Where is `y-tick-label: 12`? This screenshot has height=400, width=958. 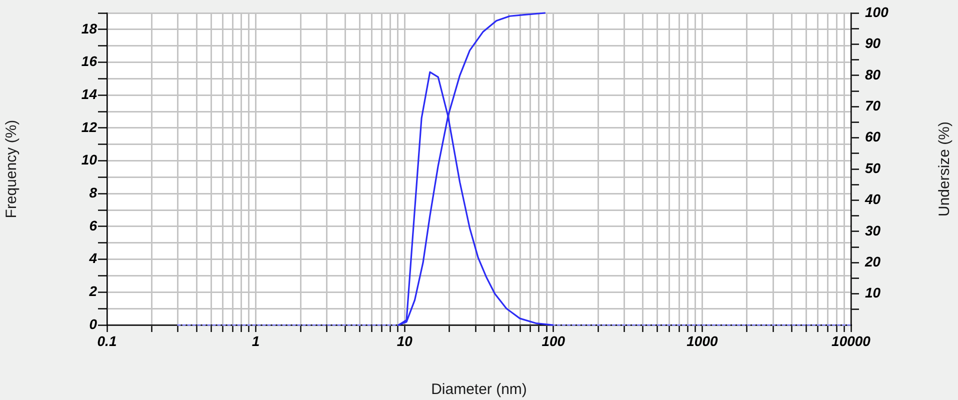 y-tick-label: 12 is located at coordinates (89, 126).